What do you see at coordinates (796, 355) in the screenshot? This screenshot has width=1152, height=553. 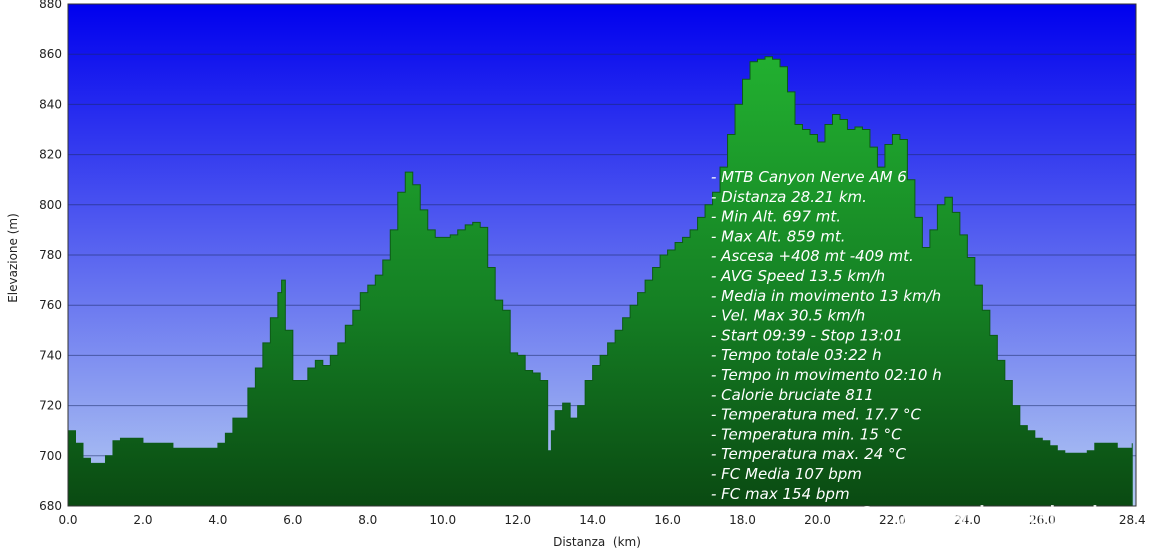 I see `stat-line: - Tempo totale 03:22 h` at bounding box center [796, 355].